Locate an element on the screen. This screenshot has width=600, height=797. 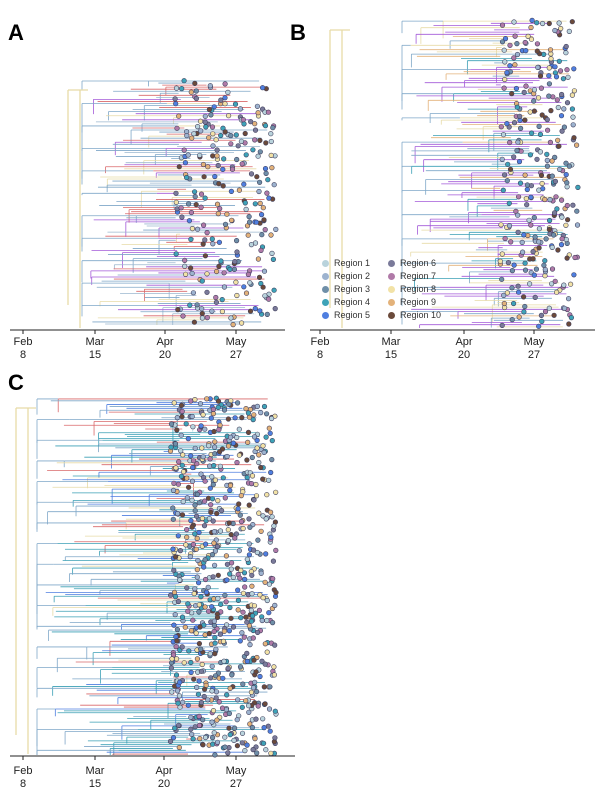
tick-label: Feb 8 is located at coordinates (320, 348).